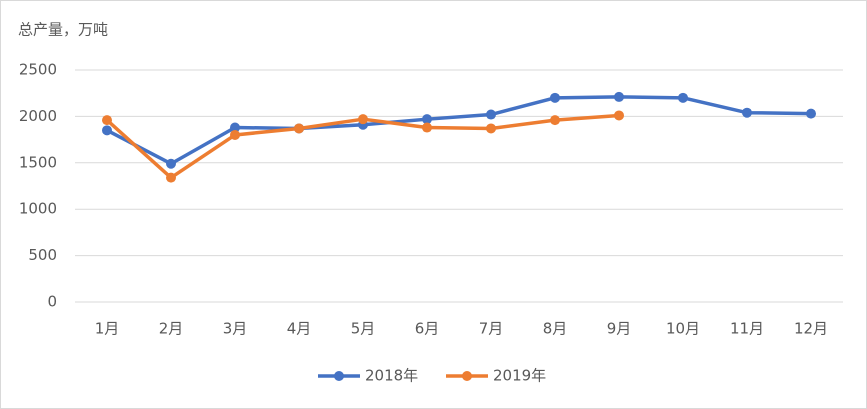 This screenshot has height=409, width=867. I want to click on x-tick-label: 9月, so click(619, 329).